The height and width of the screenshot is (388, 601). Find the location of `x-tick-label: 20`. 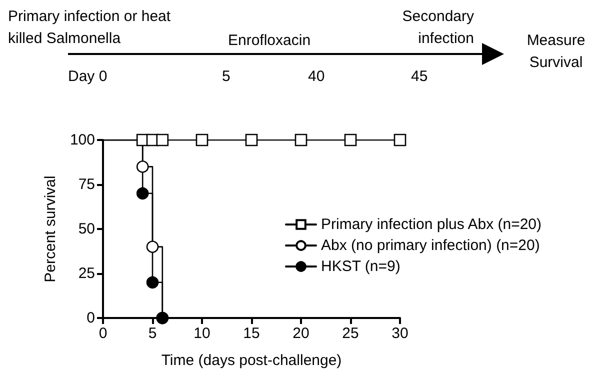

x-tick-label: 20 is located at coordinates (301, 333).